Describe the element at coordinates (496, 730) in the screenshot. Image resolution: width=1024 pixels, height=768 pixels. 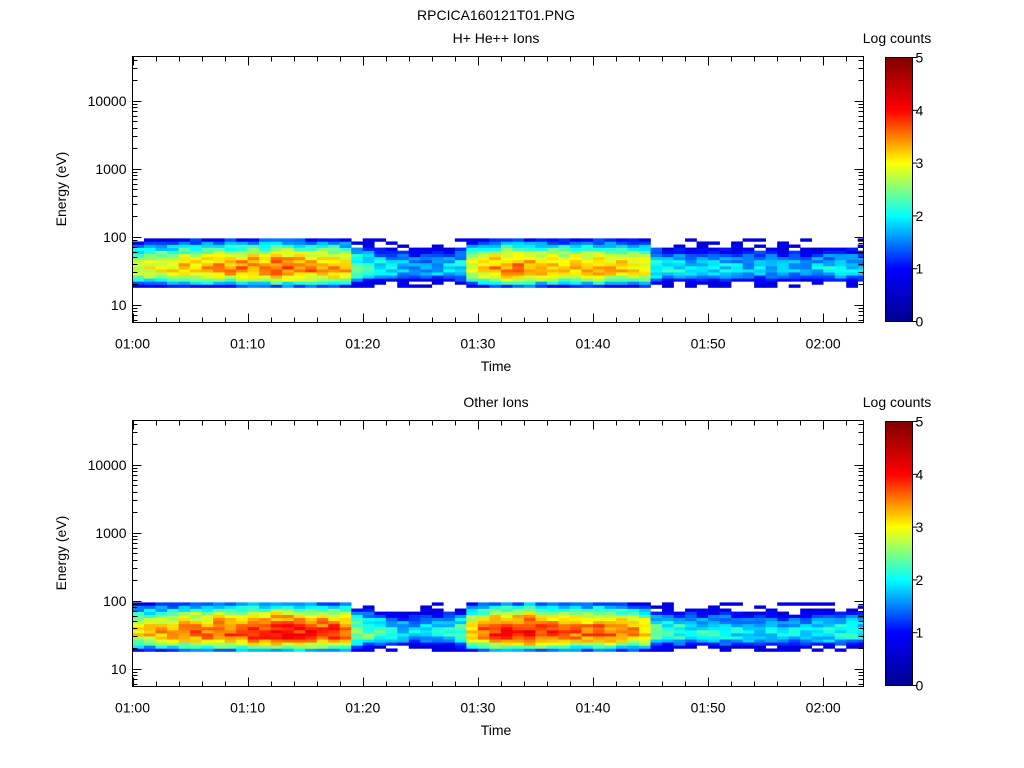
I see `x-axis-label: Time` at that location.